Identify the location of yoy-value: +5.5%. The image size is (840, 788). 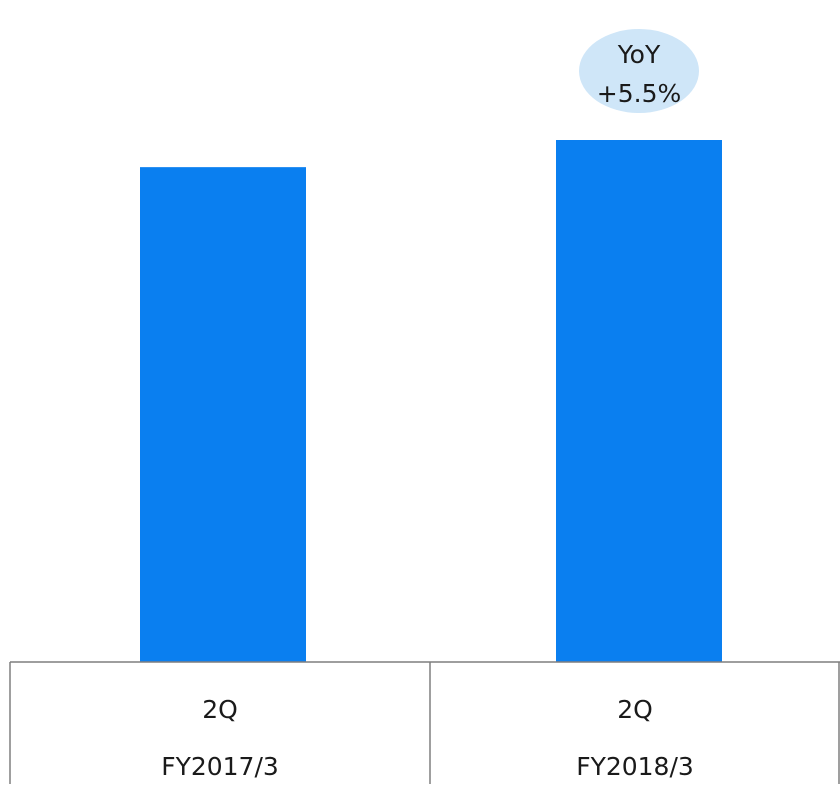
(639, 93).